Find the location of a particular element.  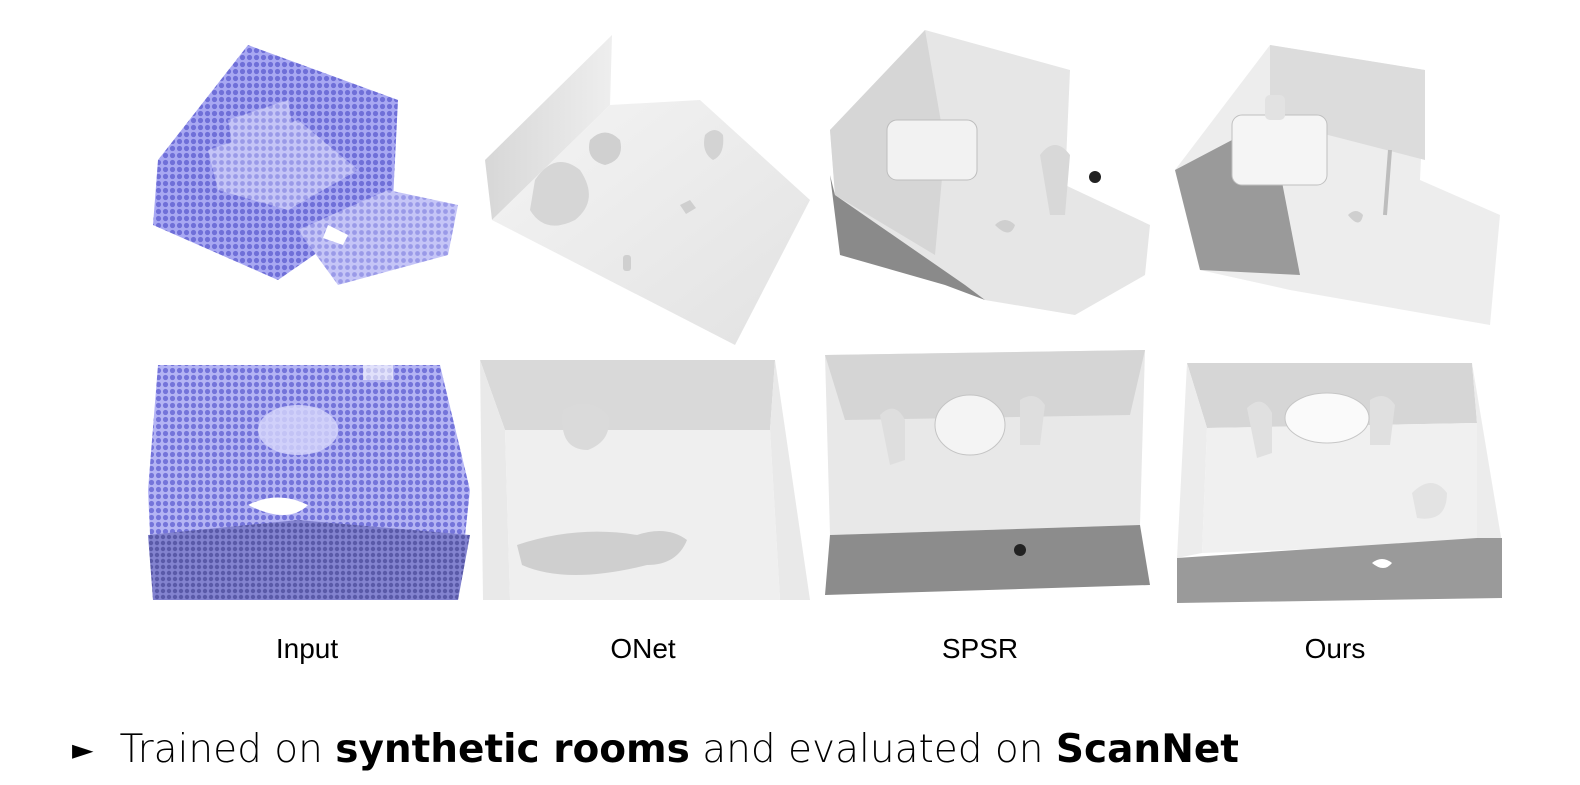

spsr-mesh-room1 is located at coordinates (990, 172).